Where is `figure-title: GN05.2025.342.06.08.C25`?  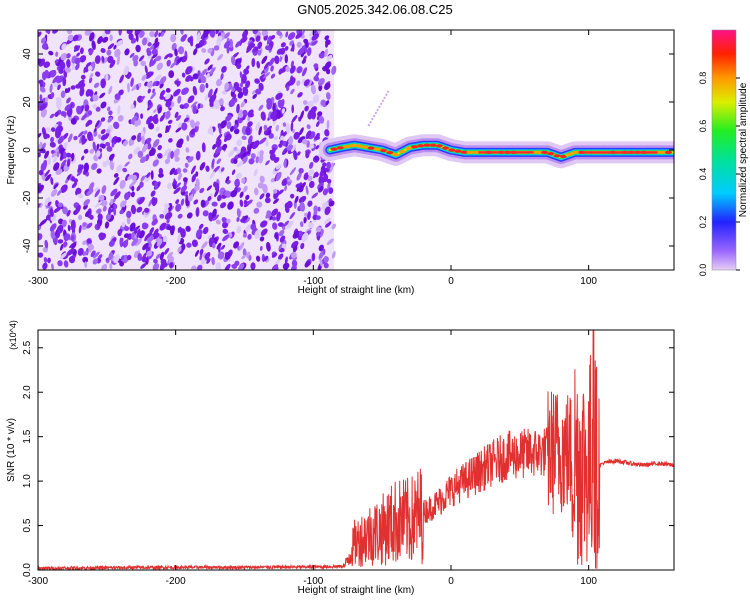
figure-title: GN05.2025.342.06.08.C25 is located at coordinates (375, 9).